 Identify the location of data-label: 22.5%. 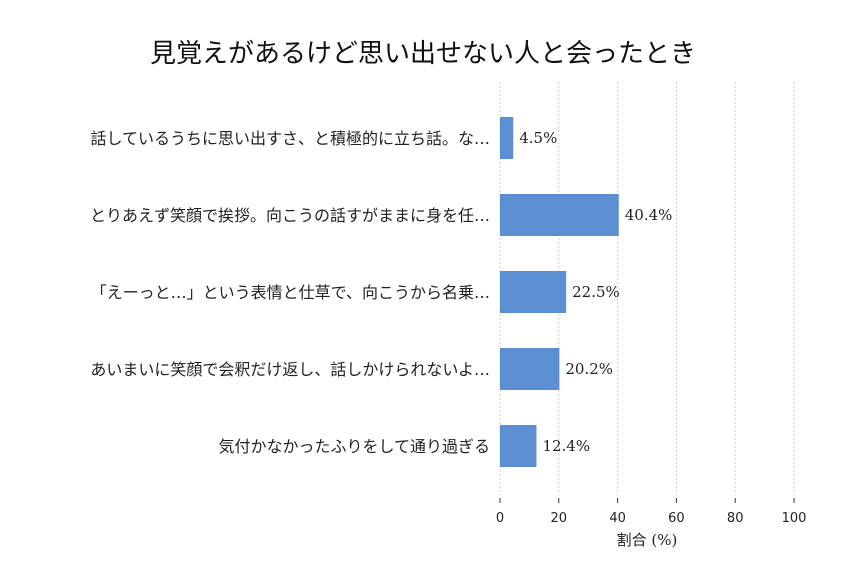
(596, 292).